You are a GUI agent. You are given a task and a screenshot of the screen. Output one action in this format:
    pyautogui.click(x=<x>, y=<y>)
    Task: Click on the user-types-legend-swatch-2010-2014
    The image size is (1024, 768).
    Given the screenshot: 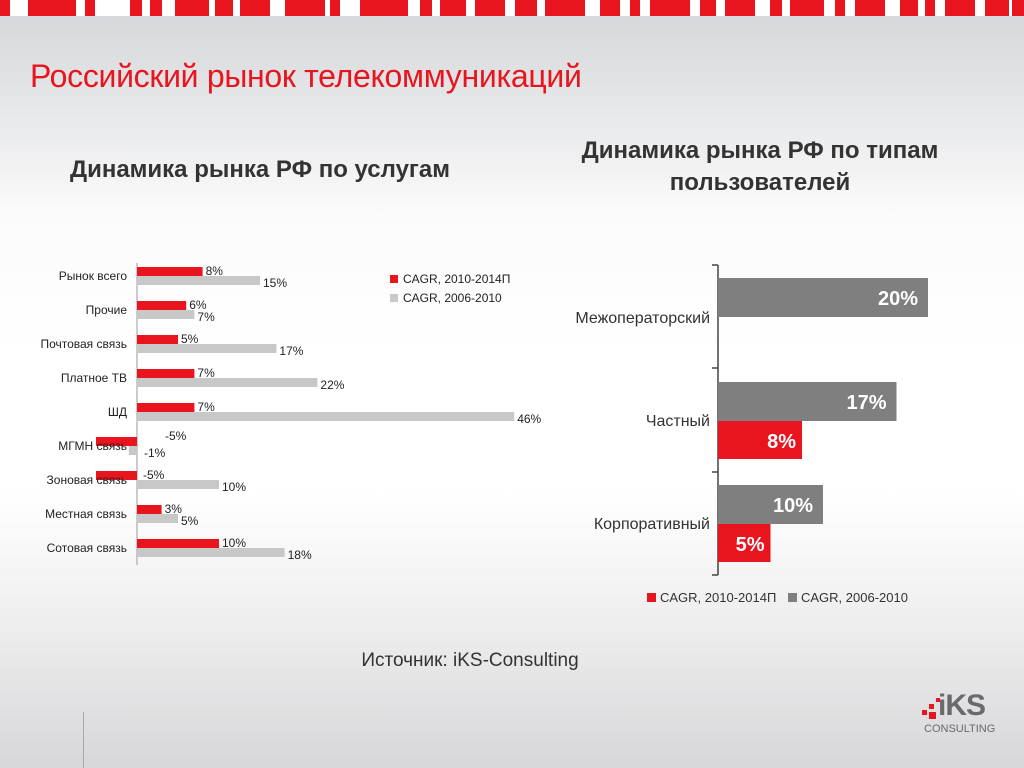 What is the action you would take?
    pyautogui.click(x=651, y=597)
    